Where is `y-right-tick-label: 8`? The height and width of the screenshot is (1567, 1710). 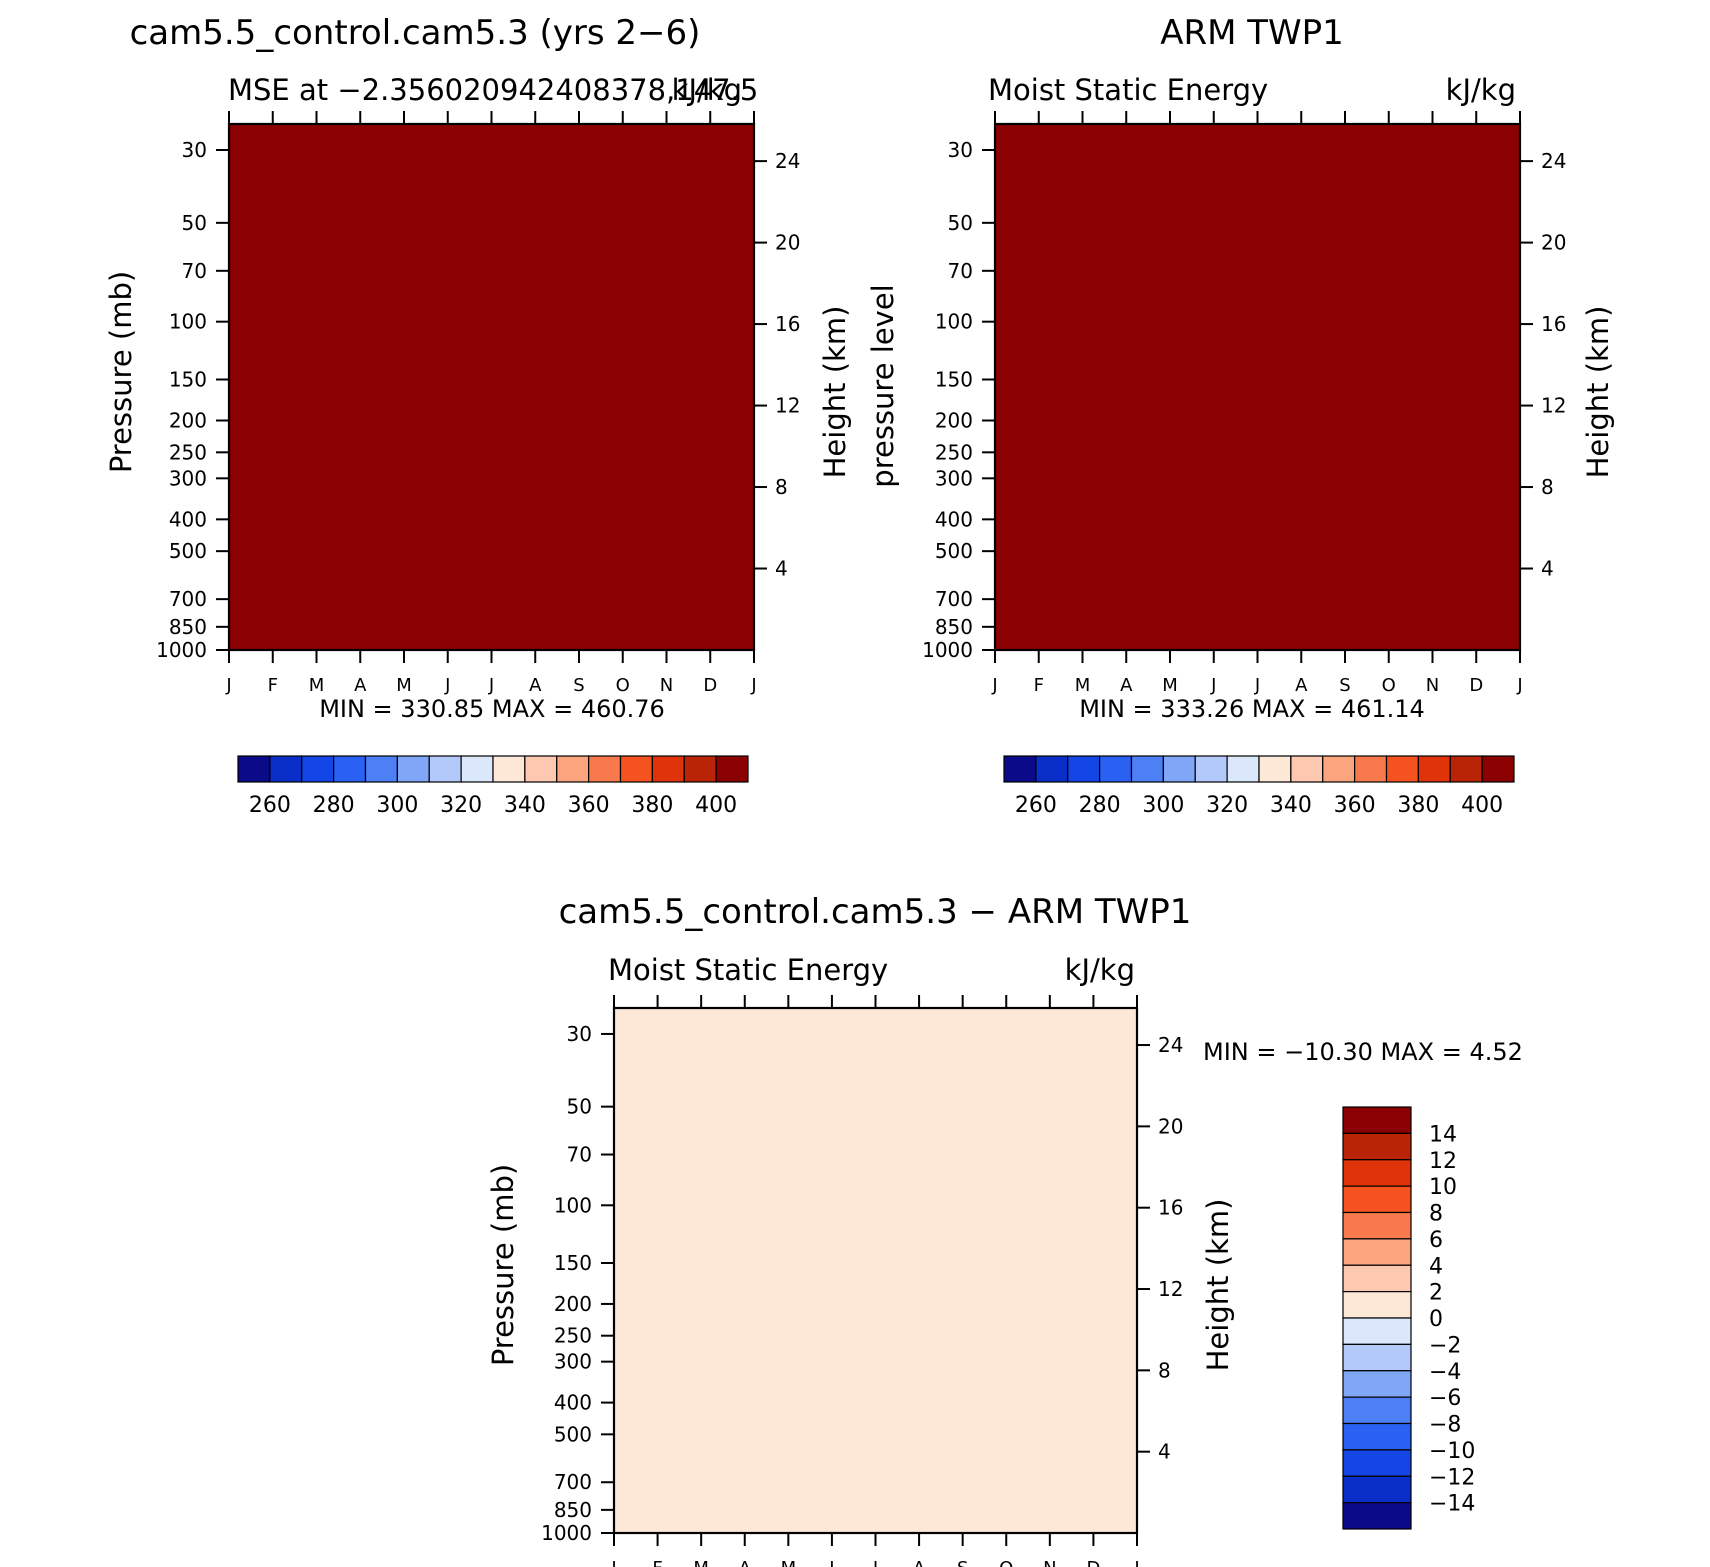
y-right-tick-label: 8 is located at coordinates (1164, 1370).